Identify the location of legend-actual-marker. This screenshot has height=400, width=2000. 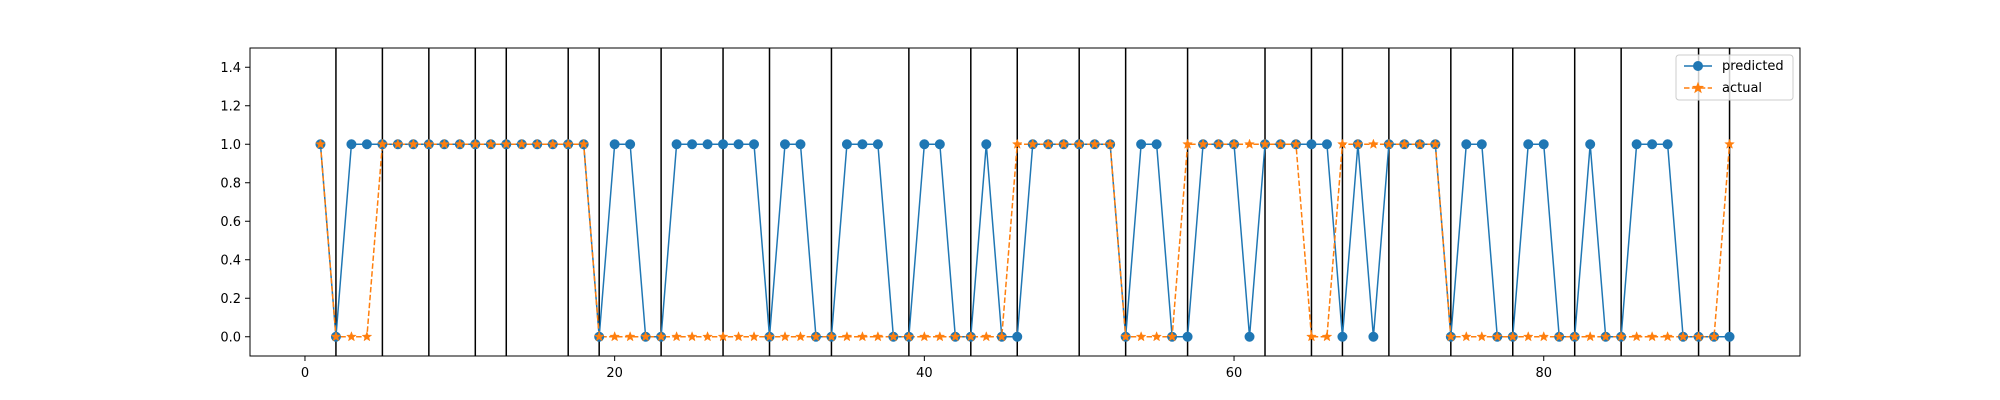
(1698, 87).